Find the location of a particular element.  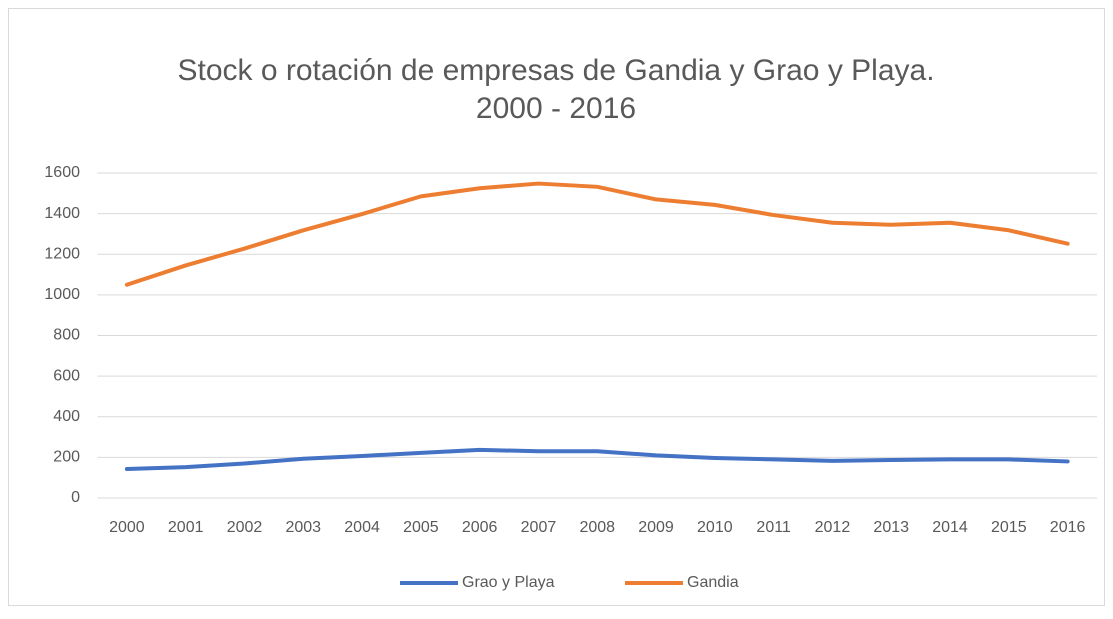

y-tick-label: 1600 is located at coordinates (62, 172).